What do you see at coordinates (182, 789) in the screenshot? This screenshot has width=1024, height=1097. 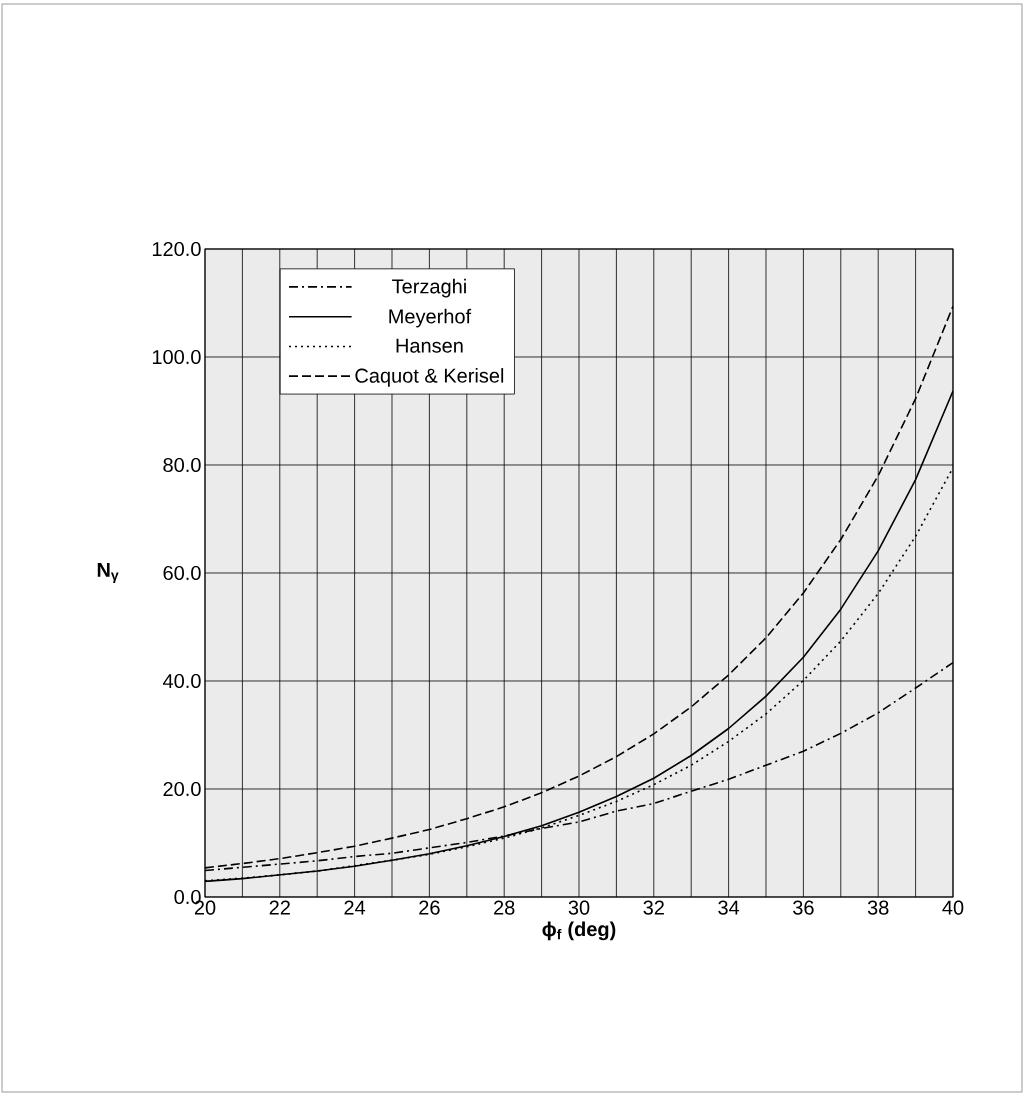 I see `y-tick-label: 20.0` at bounding box center [182, 789].